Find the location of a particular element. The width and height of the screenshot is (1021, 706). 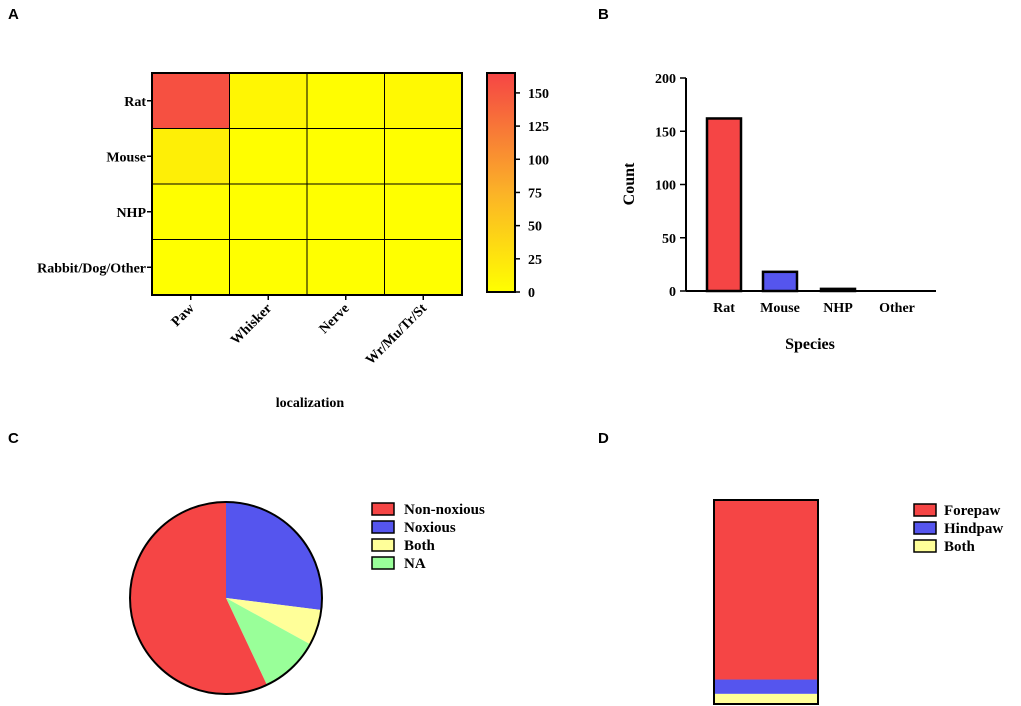

heatmap-cell-mouse-whisker is located at coordinates (268, 156).